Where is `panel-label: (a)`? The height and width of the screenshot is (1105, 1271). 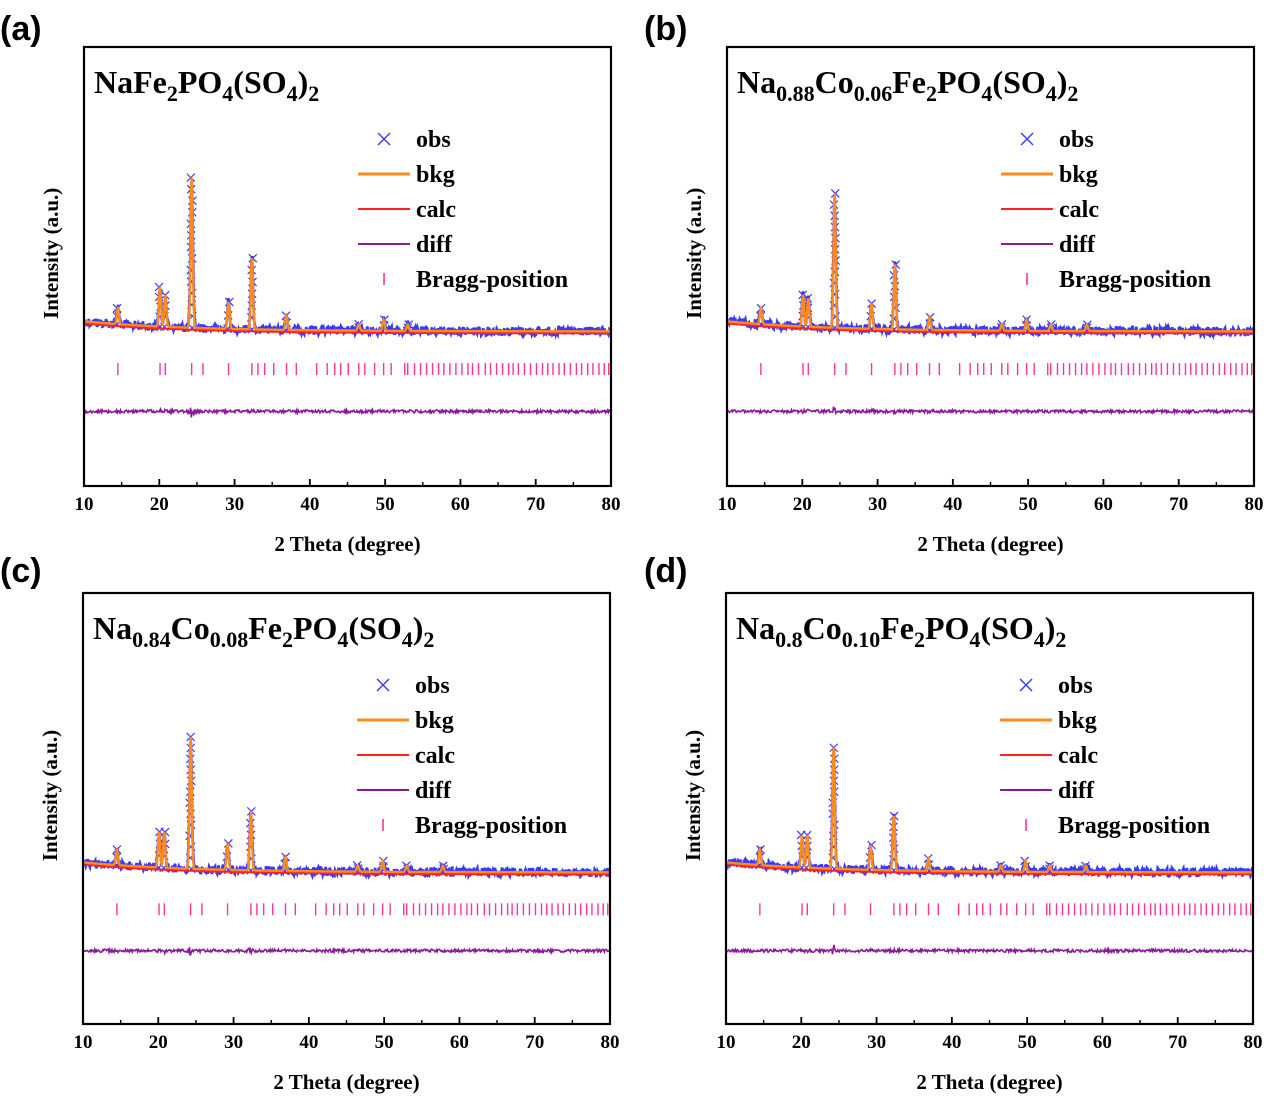
panel-label: (a) is located at coordinates (21, 29).